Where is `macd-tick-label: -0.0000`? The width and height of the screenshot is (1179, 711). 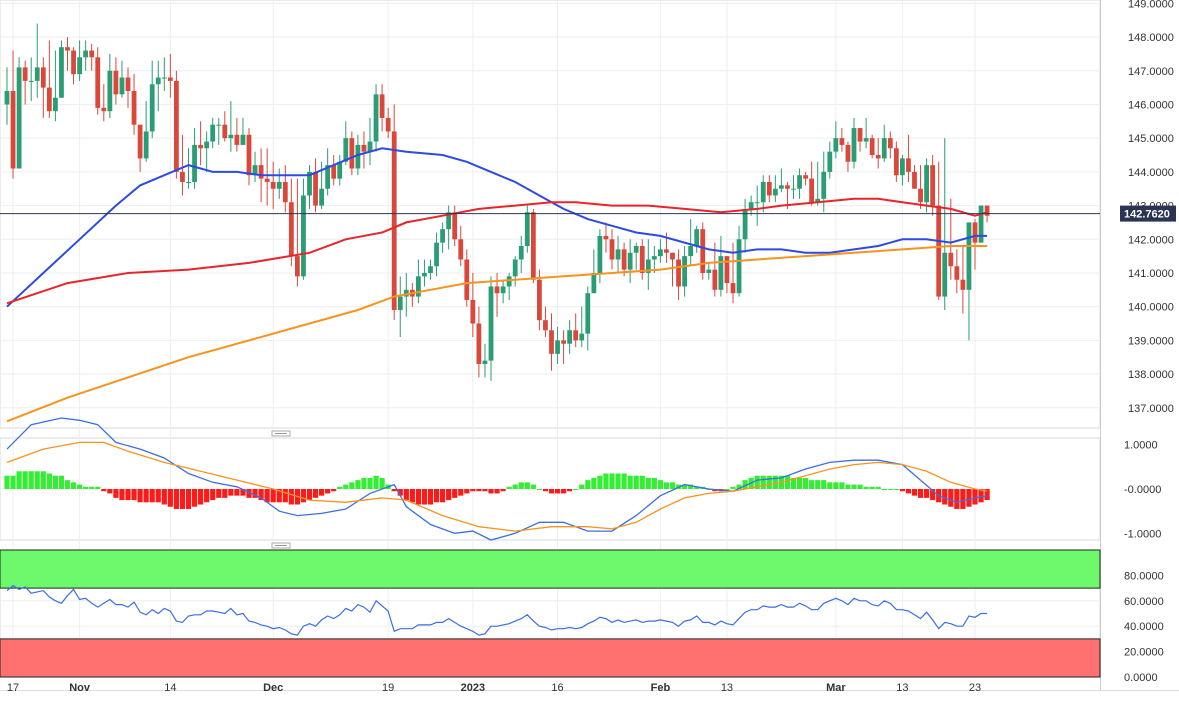 macd-tick-label: -0.0000 is located at coordinates (1142, 490).